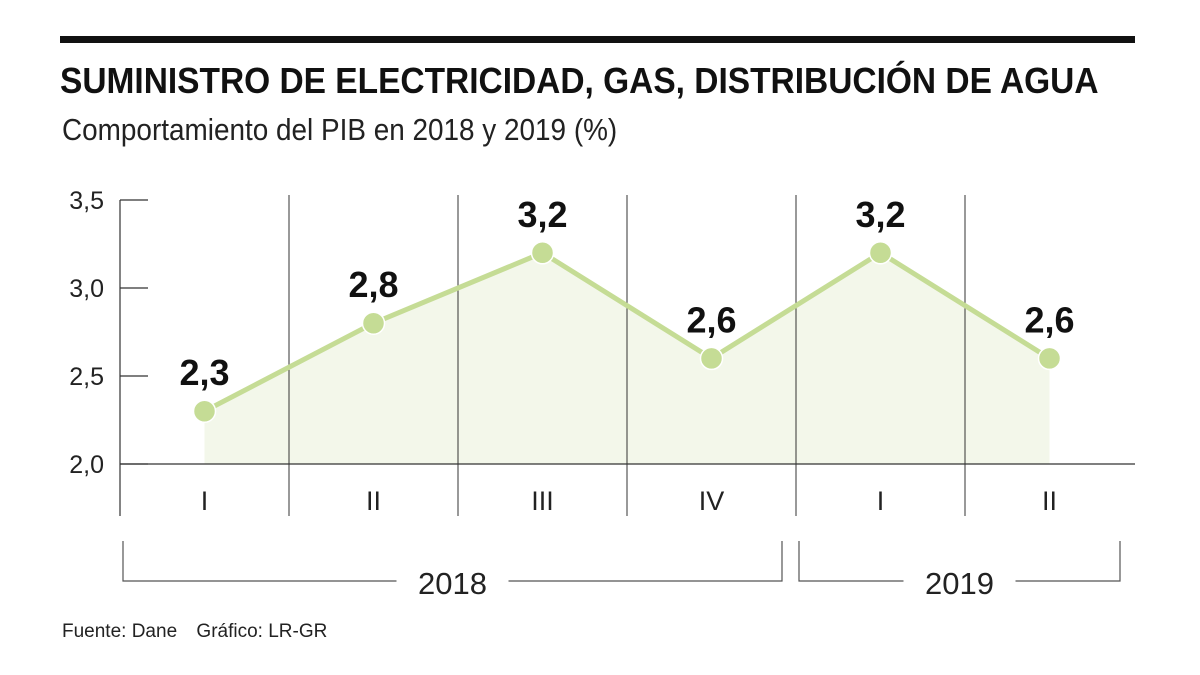  What do you see at coordinates (542, 501) in the screenshot?
I see `x-category-label: III` at bounding box center [542, 501].